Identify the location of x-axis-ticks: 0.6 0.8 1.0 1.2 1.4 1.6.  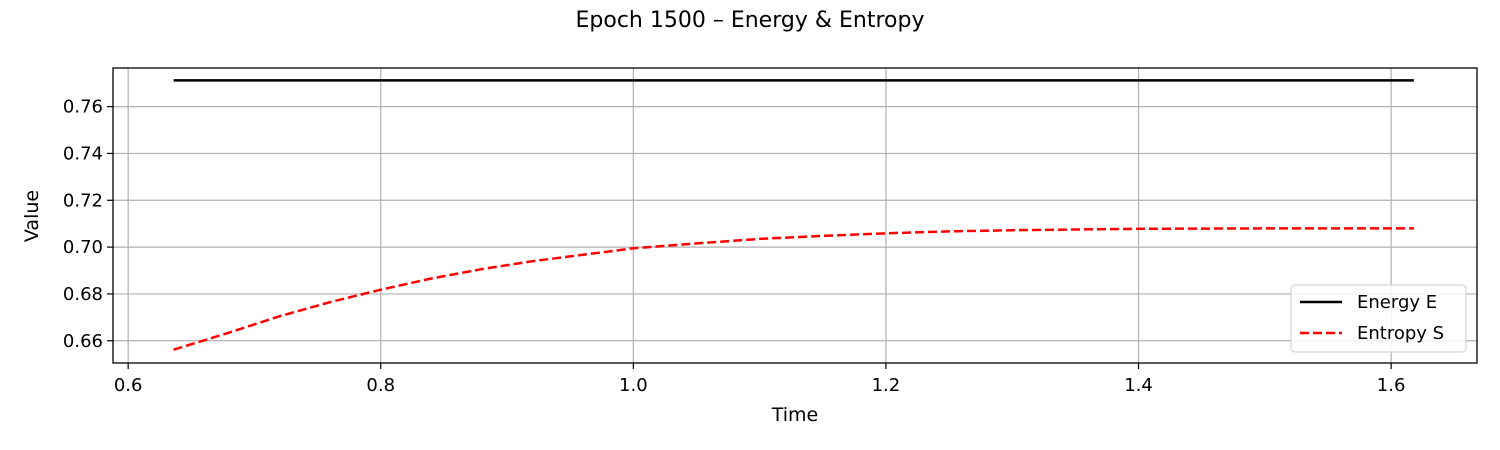
(760, 379).